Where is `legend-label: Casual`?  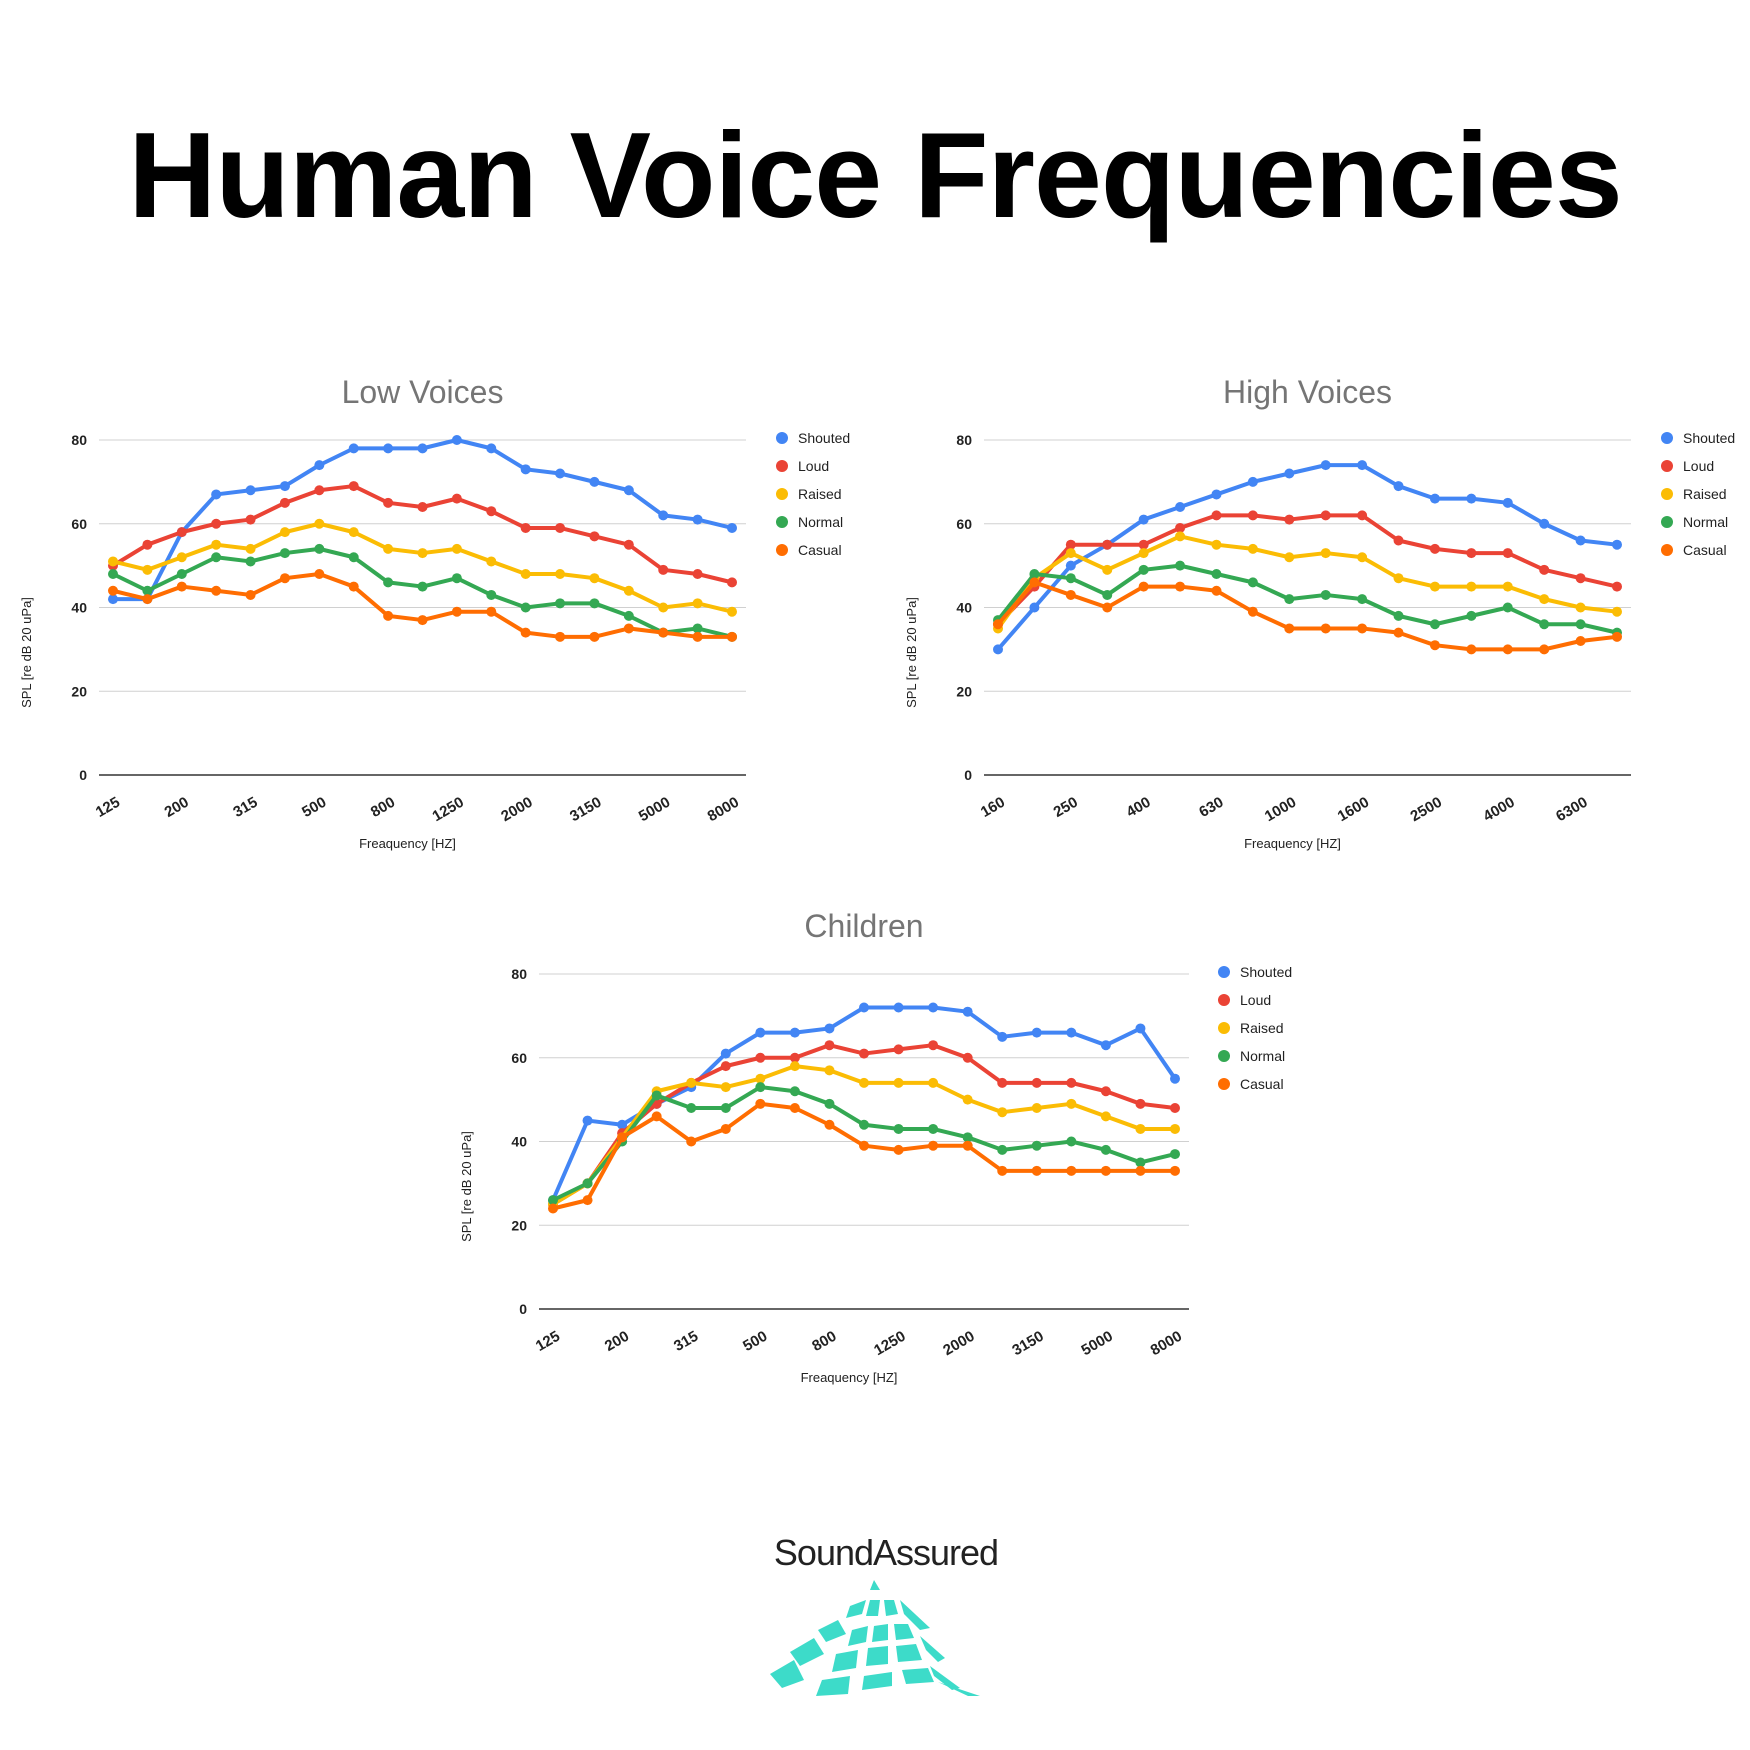
legend-label: Casual is located at coordinates (1705, 550).